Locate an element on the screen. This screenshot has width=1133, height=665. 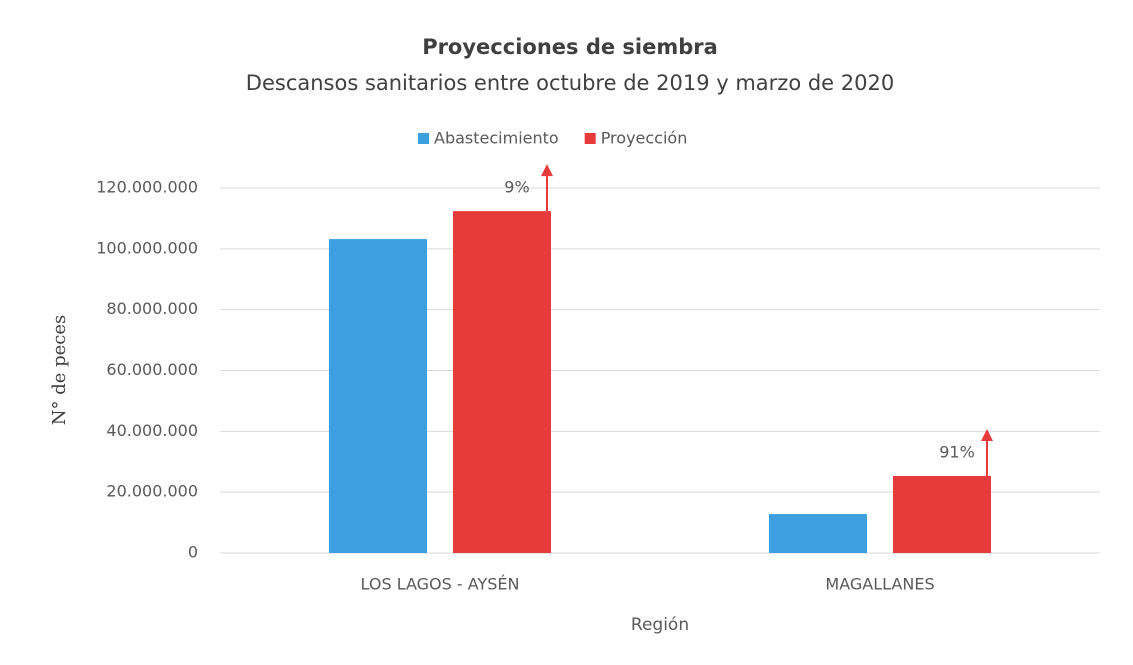
y-tick-label: 60.000.000 is located at coordinates (152, 369).